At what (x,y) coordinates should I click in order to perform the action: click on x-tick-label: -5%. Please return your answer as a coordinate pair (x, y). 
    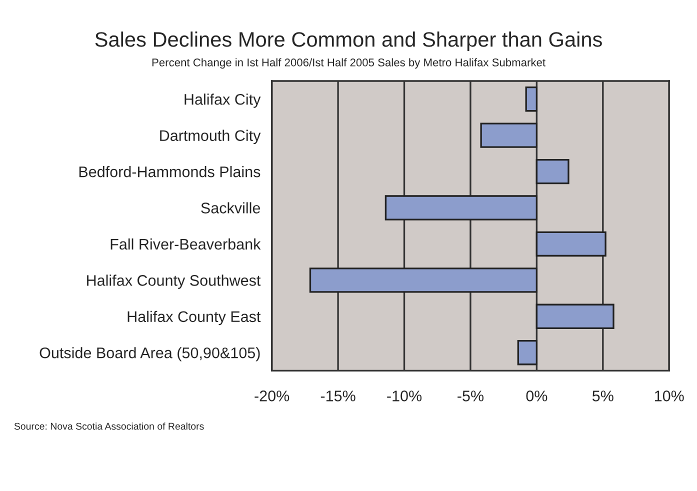
    Looking at the image, I should click on (471, 396).